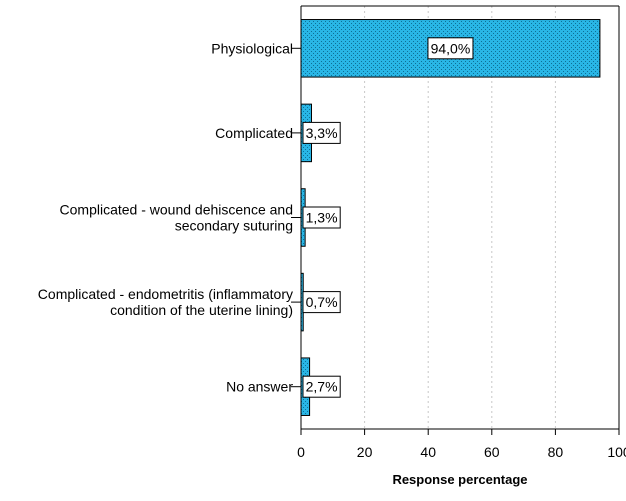  I want to click on category-label-4-0: No answer, so click(259, 387).